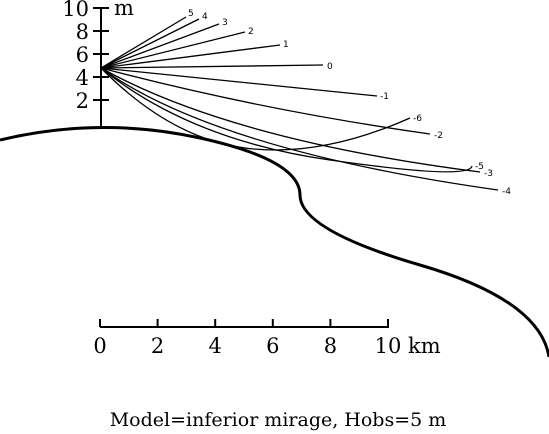 The height and width of the screenshot is (434, 549). What do you see at coordinates (388, 346) in the screenshot?
I see `distance-tick-label-10: 10` at bounding box center [388, 346].